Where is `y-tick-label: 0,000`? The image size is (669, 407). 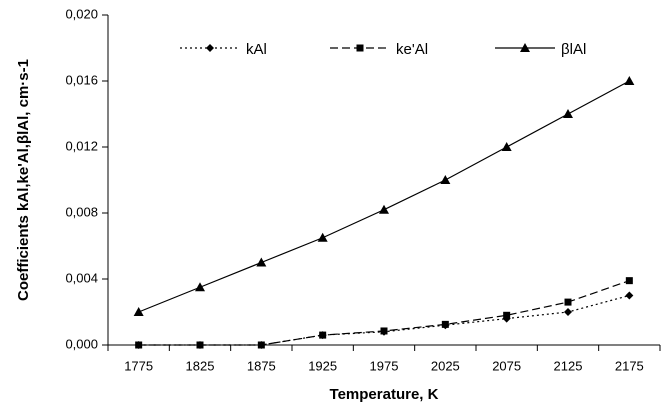 y-tick-label: 0,000 is located at coordinates (81, 343).